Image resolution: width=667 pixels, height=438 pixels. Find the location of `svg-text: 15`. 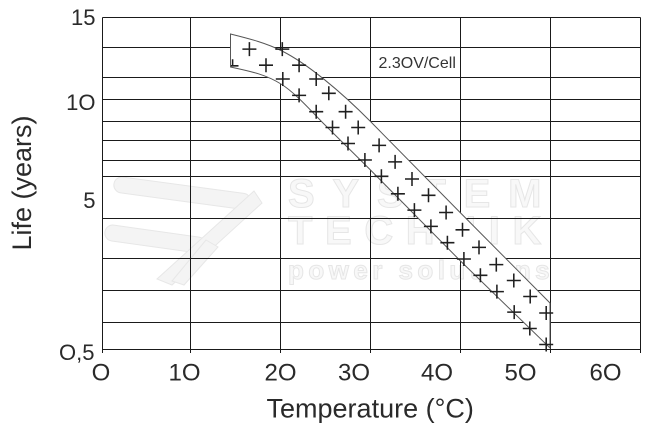

svg-text: 15 is located at coordinates (83, 17).